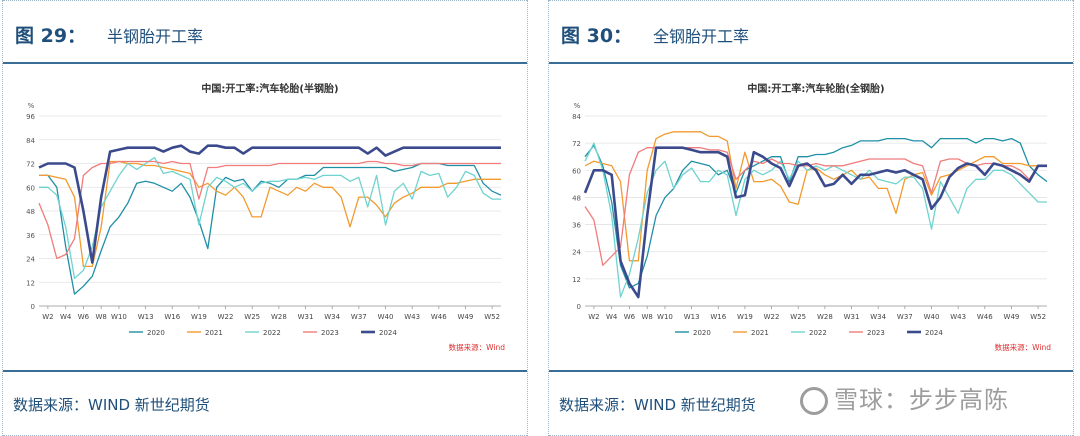  I want to click on snowball-logo-icon, so click(814, 401).